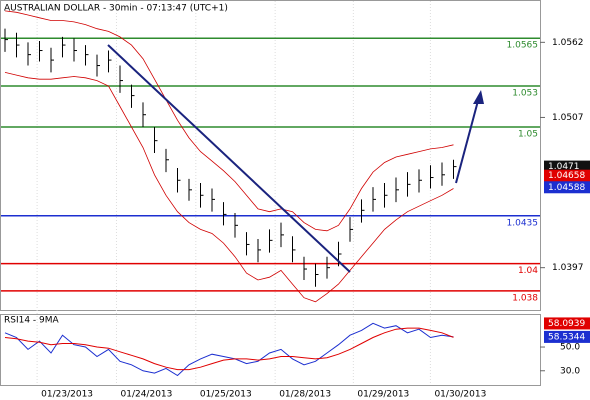 The image size is (590, 400). I want to click on x-tick-label: 01/29/2013, so click(383, 395).